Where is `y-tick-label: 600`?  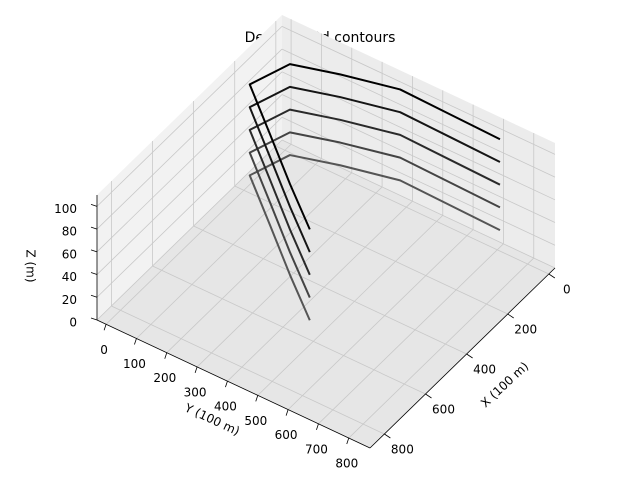
y-tick-label: 600 is located at coordinates (286, 435).